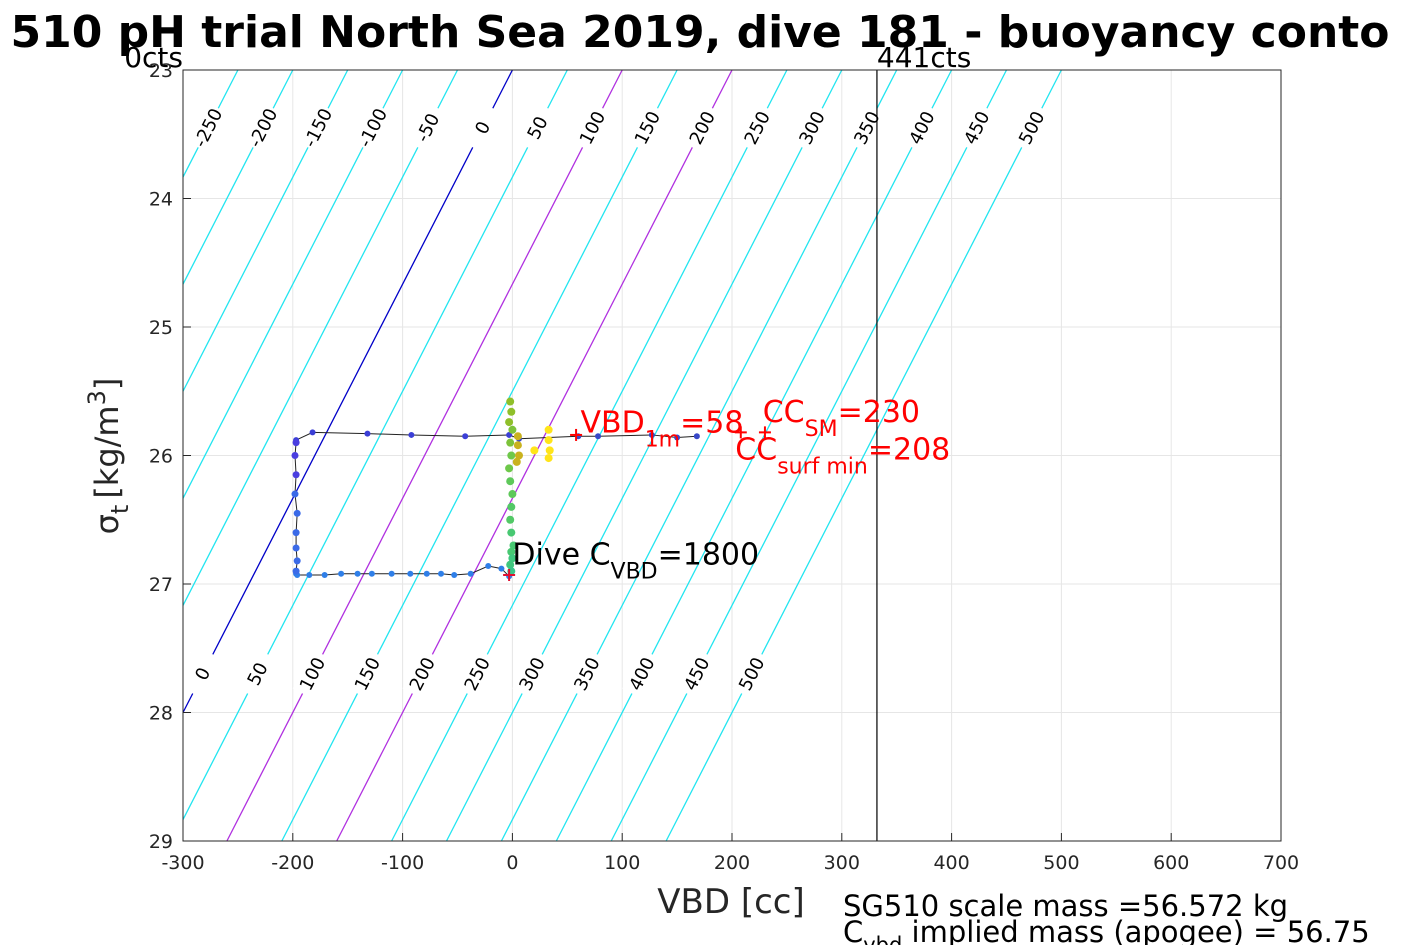  Describe the element at coordinates (512, 863) in the screenshot. I see `x-tick-label: 0` at that location.